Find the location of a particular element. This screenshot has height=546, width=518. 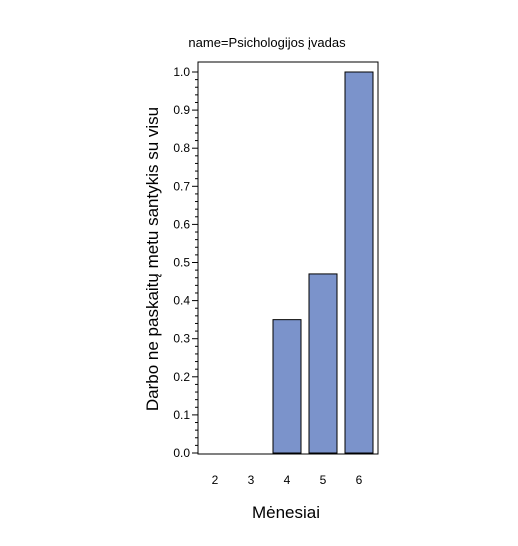

y-tick-label: 0.6 is located at coordinates (181, 224).